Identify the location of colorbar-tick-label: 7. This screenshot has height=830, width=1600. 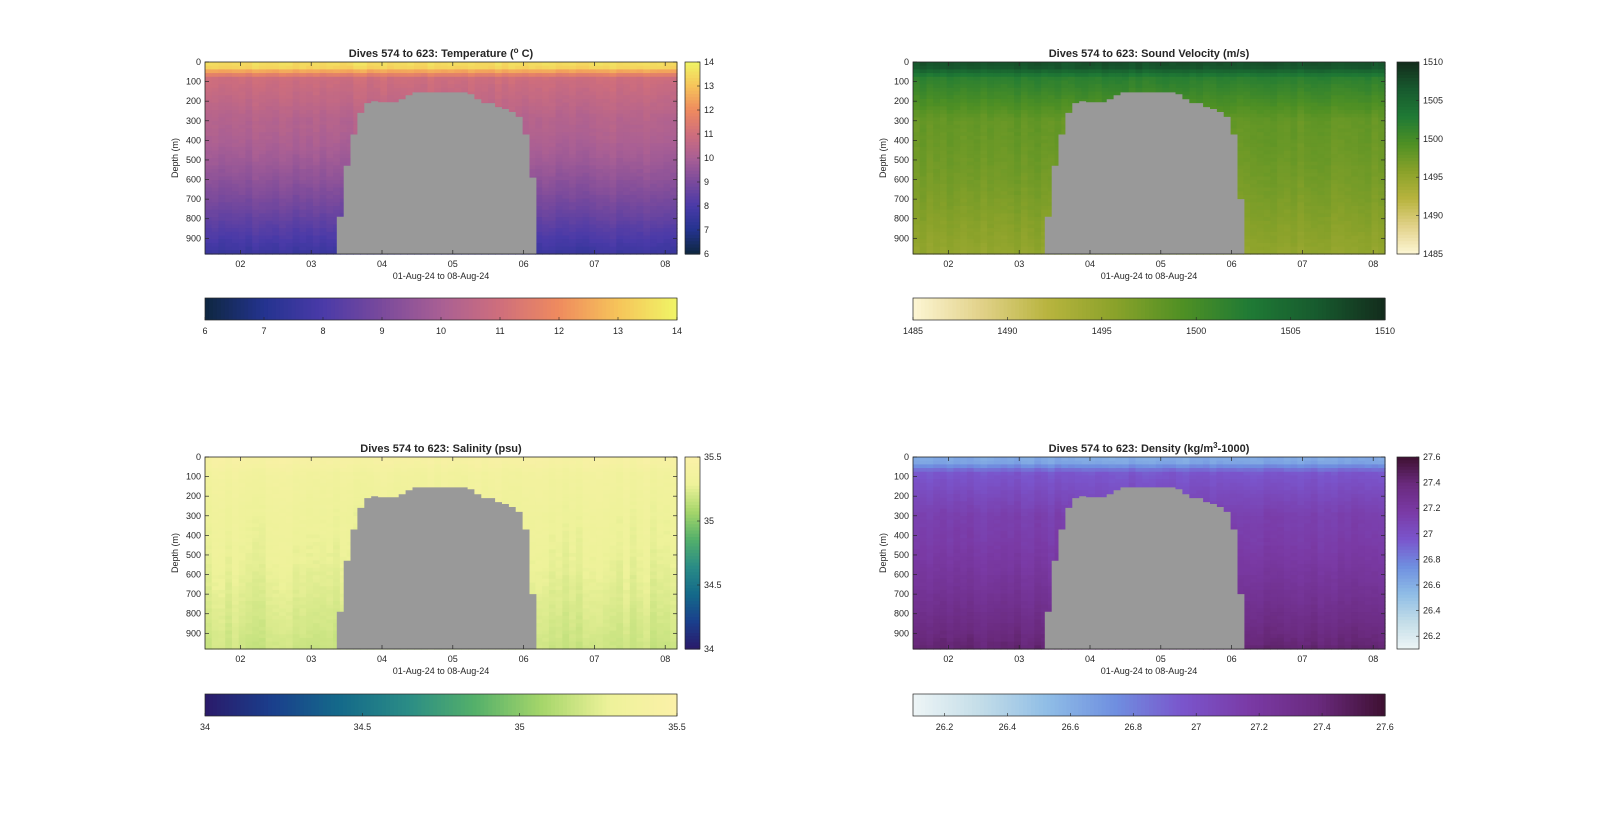
(263, 331).